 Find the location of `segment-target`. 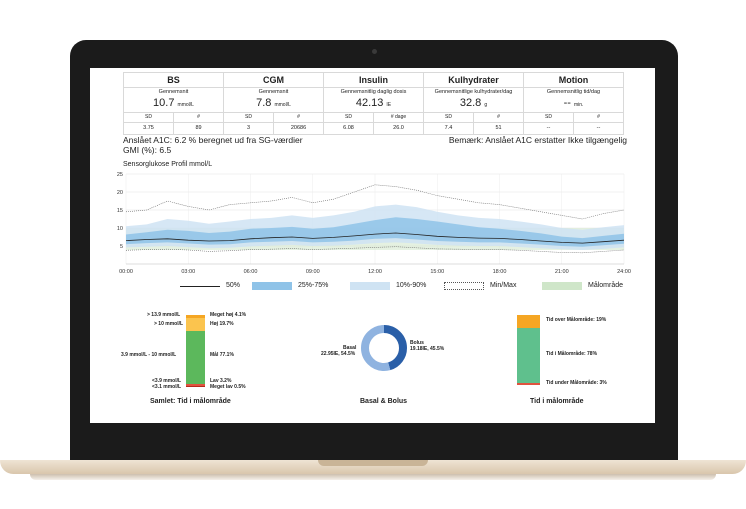

segment-target is located at coordinates (195, 357).